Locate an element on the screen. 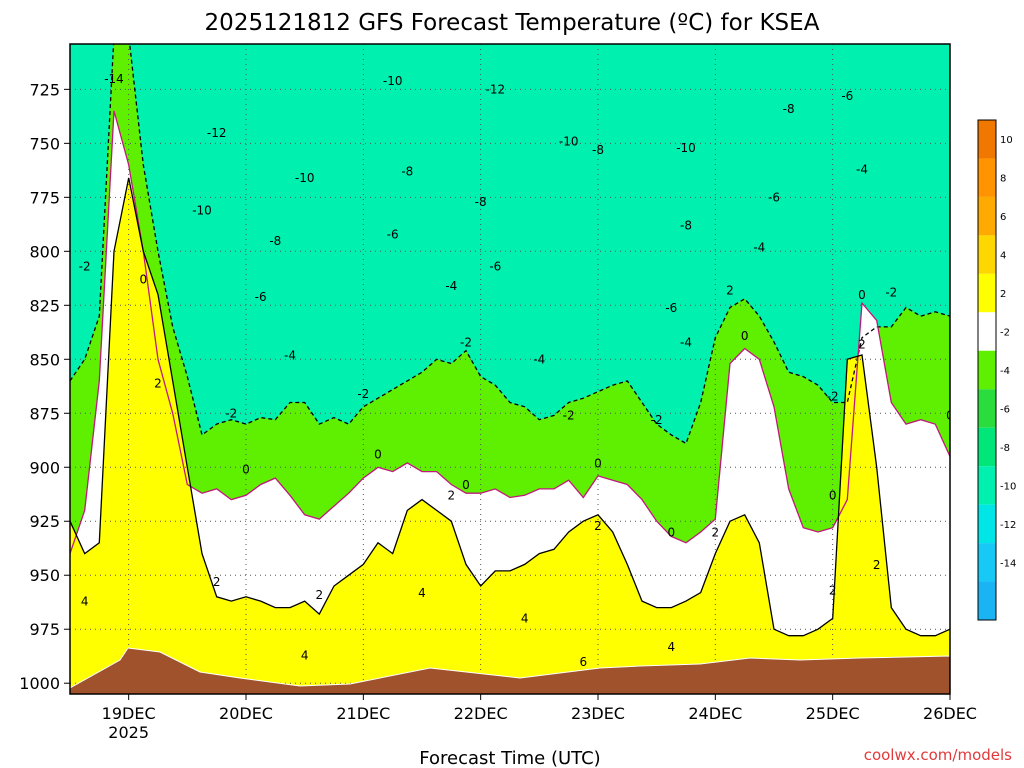 The image size is (1024, 768). colorbar-tick-label: -2 is located at coordinates (1005, 333).